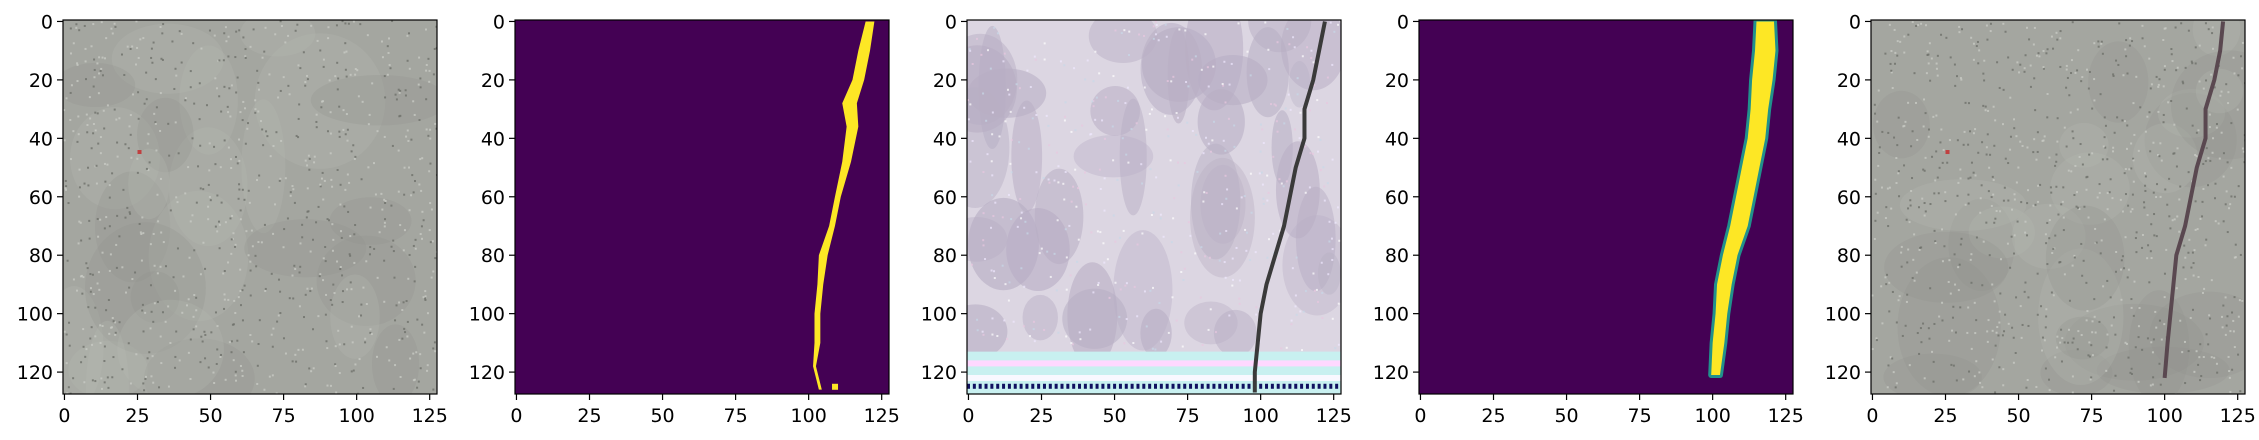 The width and height of the screenshot is (2259, 440). I want to click on y-tick-label: 80, so click(945, 256).